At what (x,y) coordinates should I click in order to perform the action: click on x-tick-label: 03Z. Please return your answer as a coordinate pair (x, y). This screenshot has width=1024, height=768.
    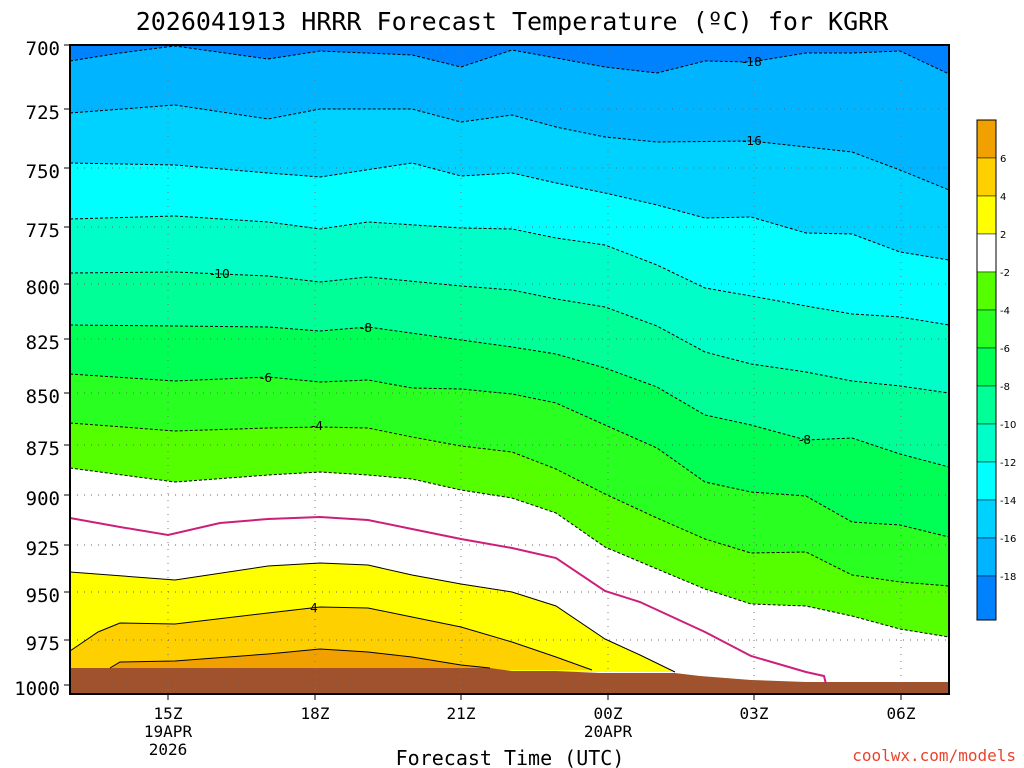
    Looking at the image, I should click on (754, 713).